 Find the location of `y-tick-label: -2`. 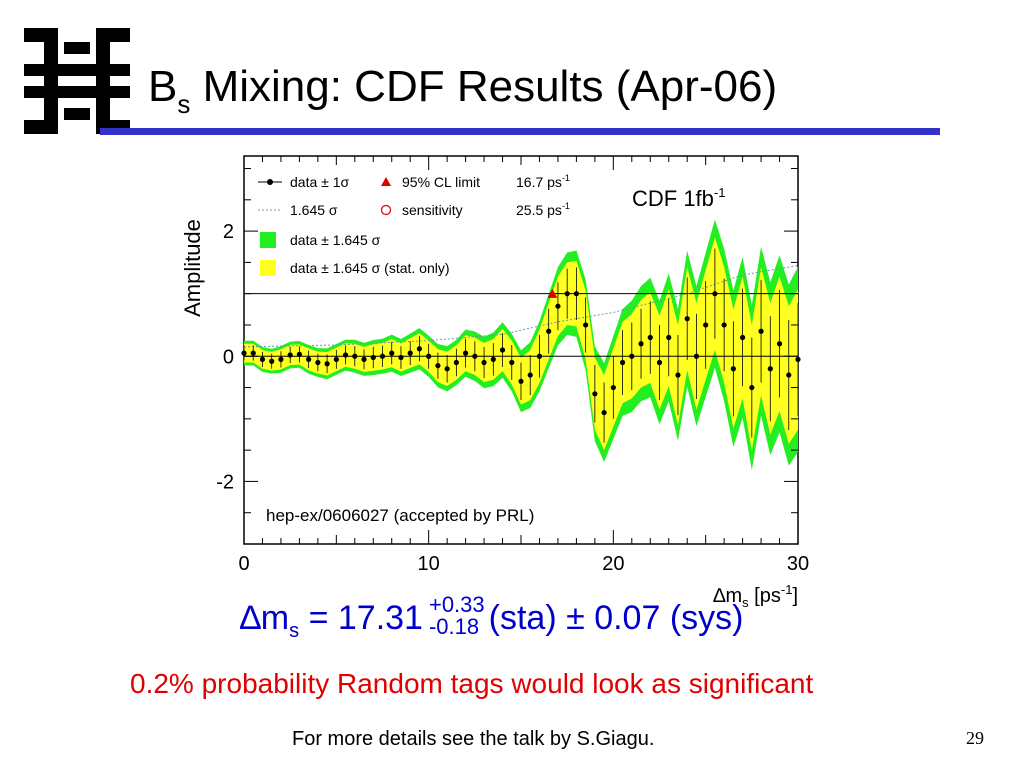

y-tick-label: -2 is located at coordinates (225, 482).